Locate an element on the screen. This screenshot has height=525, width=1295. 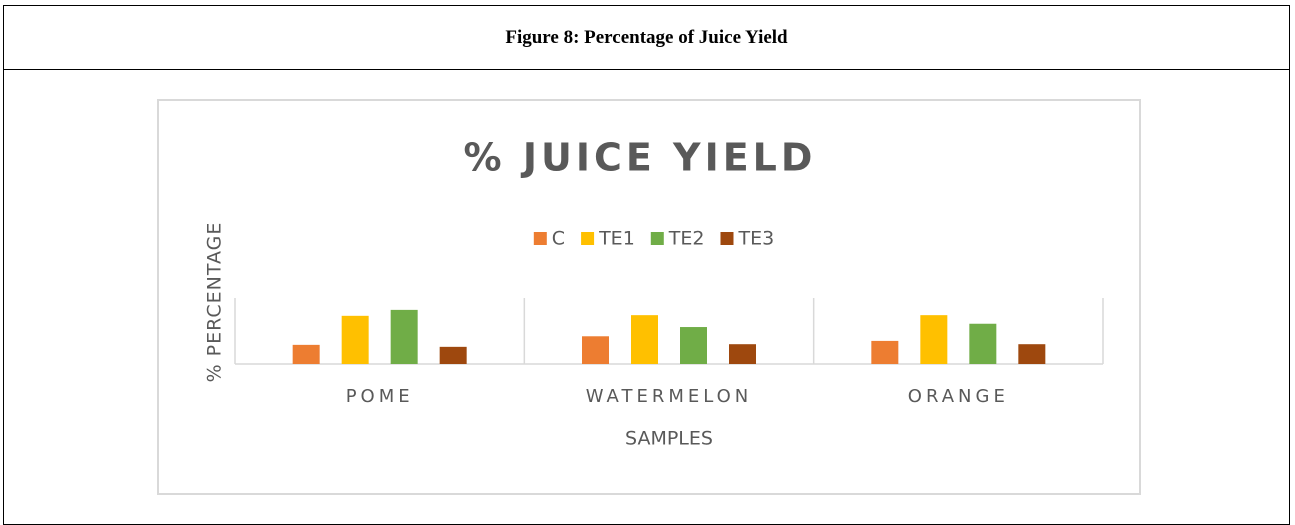
x-axis-label: SAMPLES is located at coordinates (669, 439).